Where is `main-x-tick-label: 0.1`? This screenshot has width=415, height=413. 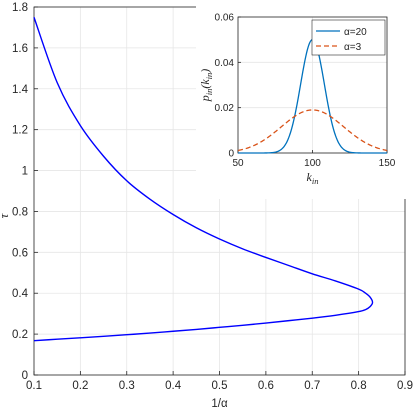
main-x-tick-label: 0.1 is located at coordinates (34, 386).